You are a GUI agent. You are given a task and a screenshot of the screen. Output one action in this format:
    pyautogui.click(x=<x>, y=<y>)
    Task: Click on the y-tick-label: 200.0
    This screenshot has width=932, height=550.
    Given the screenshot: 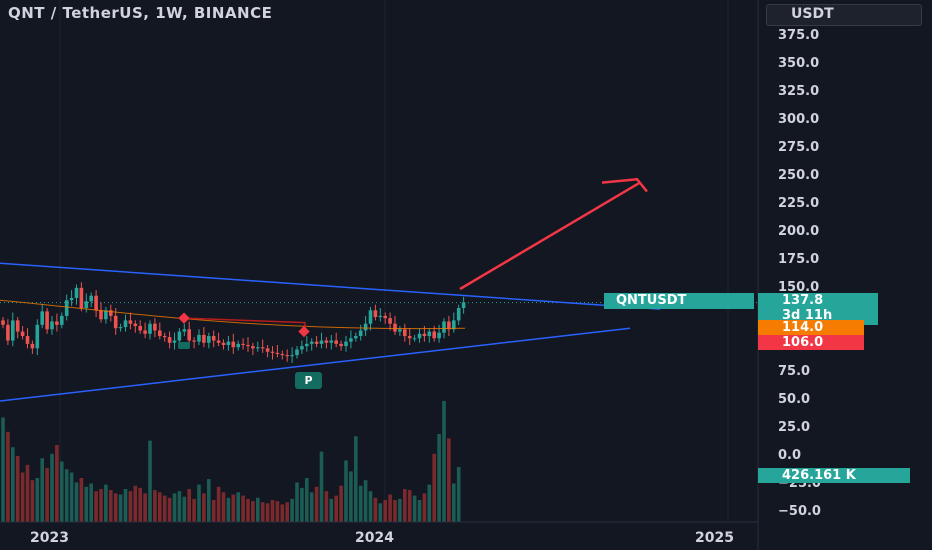 What is the action you would take?
    pyautogui.click(x=799, y=231)
    